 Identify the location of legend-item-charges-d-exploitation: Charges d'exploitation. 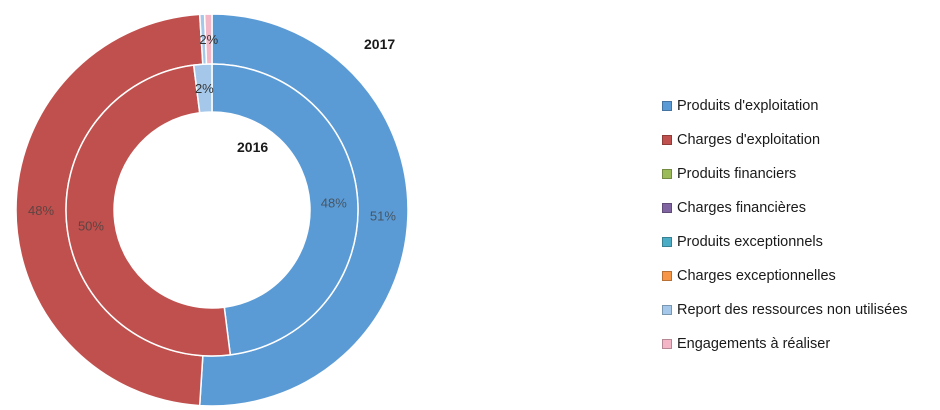
(785, 140).